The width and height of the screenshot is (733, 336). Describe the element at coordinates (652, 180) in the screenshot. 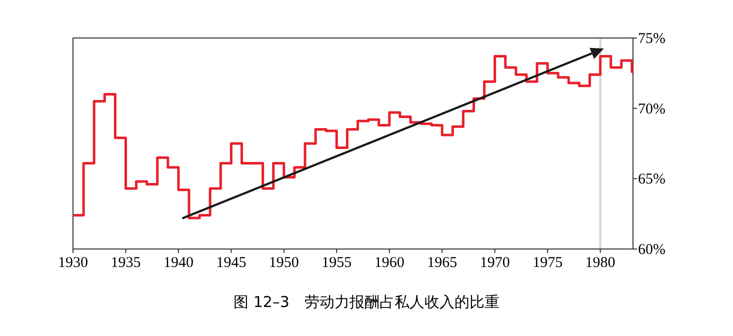

I see `y-tick-label: 65%` at that location.